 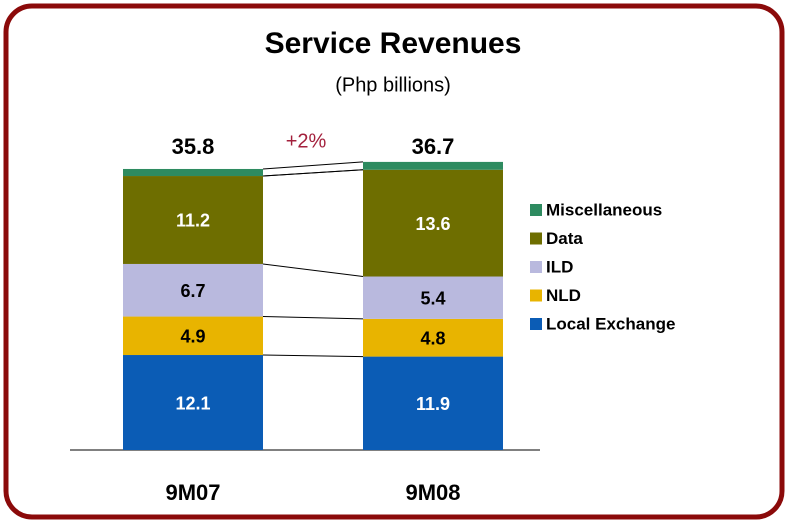 What do you see at coordinates (192, 492) in the screenshot?
I see `x-tick-label: 9M07` at bounding box center [192, 492].